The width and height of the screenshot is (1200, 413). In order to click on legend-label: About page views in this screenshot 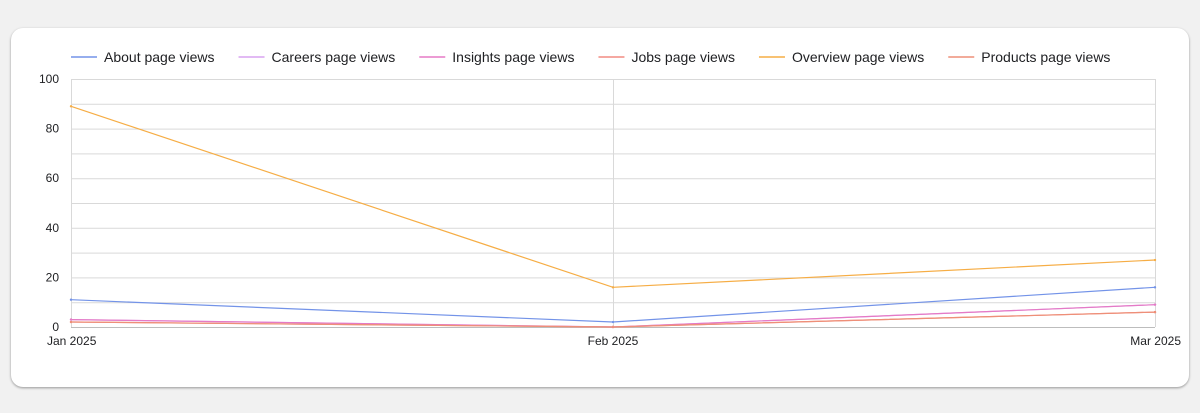, I will do `click(159, 57)`.